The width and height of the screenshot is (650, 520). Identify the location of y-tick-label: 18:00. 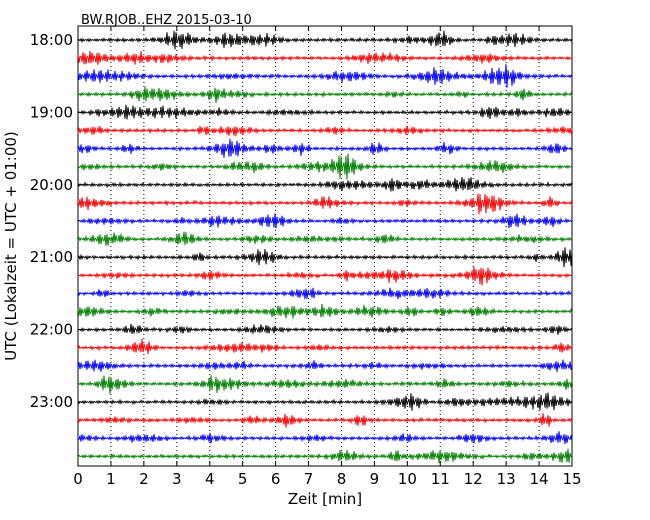
(51, 40).